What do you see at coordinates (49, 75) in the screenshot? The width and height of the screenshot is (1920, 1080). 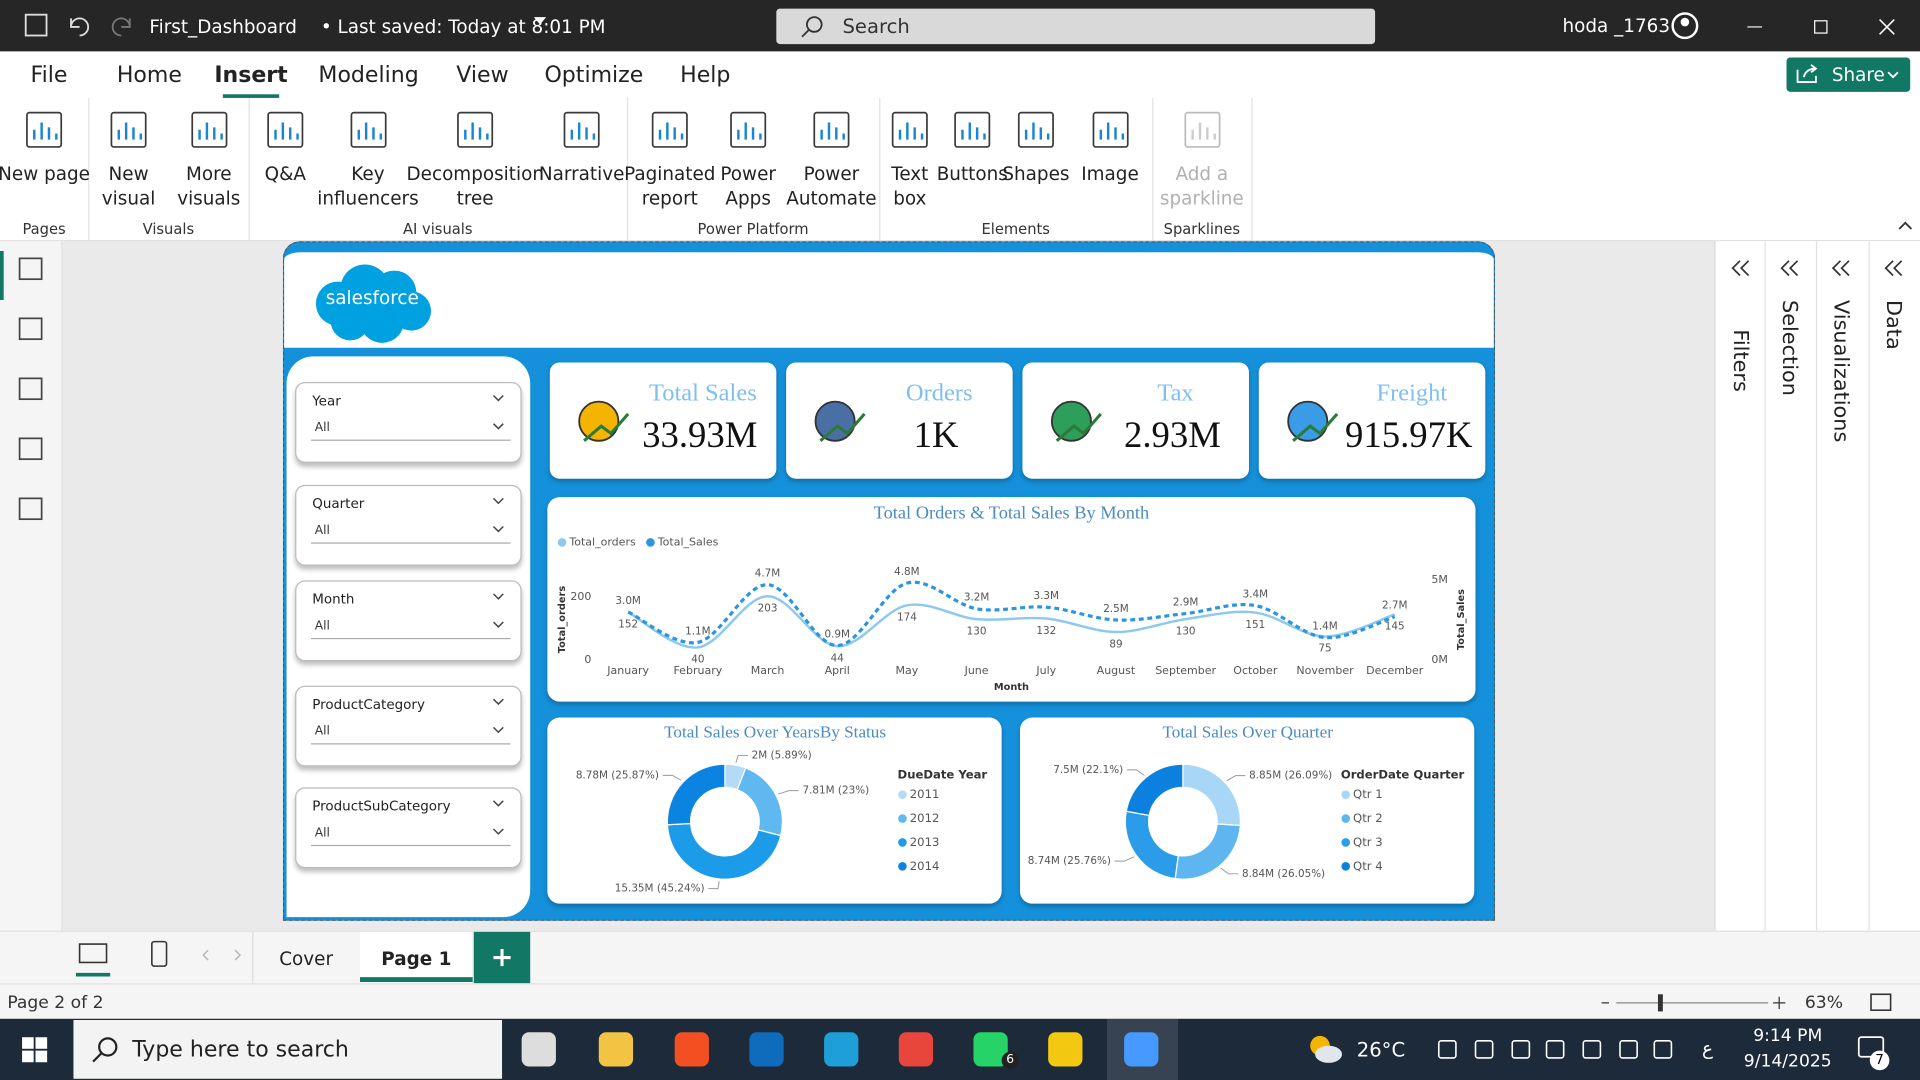 I see `menu-tab: File` at bounding box center [49, 75].